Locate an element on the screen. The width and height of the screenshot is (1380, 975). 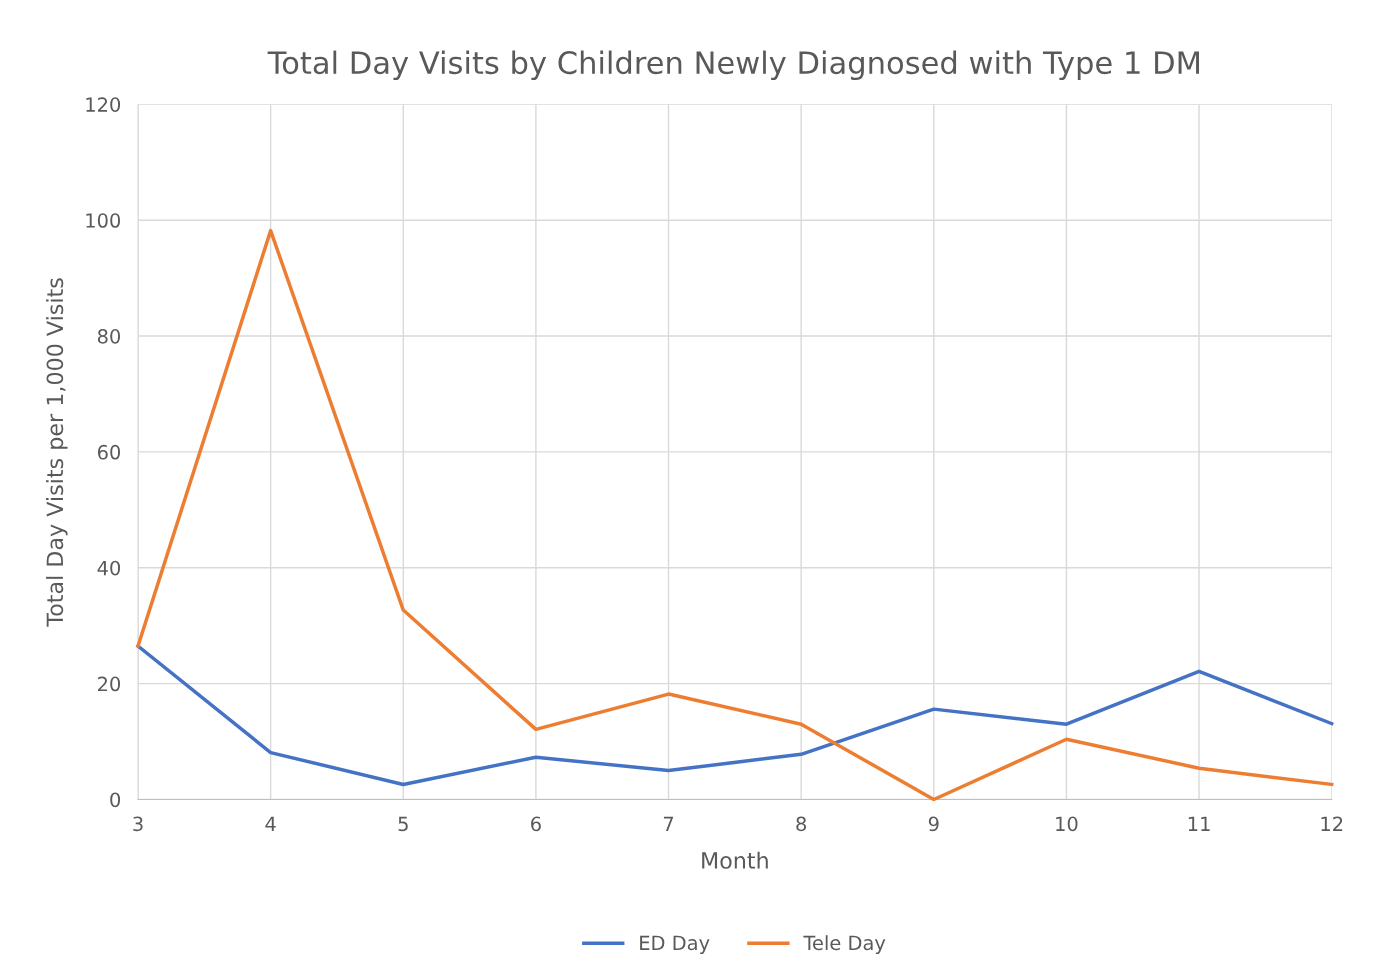
y-tick-label: 100 is located at coordinates (103, 220).